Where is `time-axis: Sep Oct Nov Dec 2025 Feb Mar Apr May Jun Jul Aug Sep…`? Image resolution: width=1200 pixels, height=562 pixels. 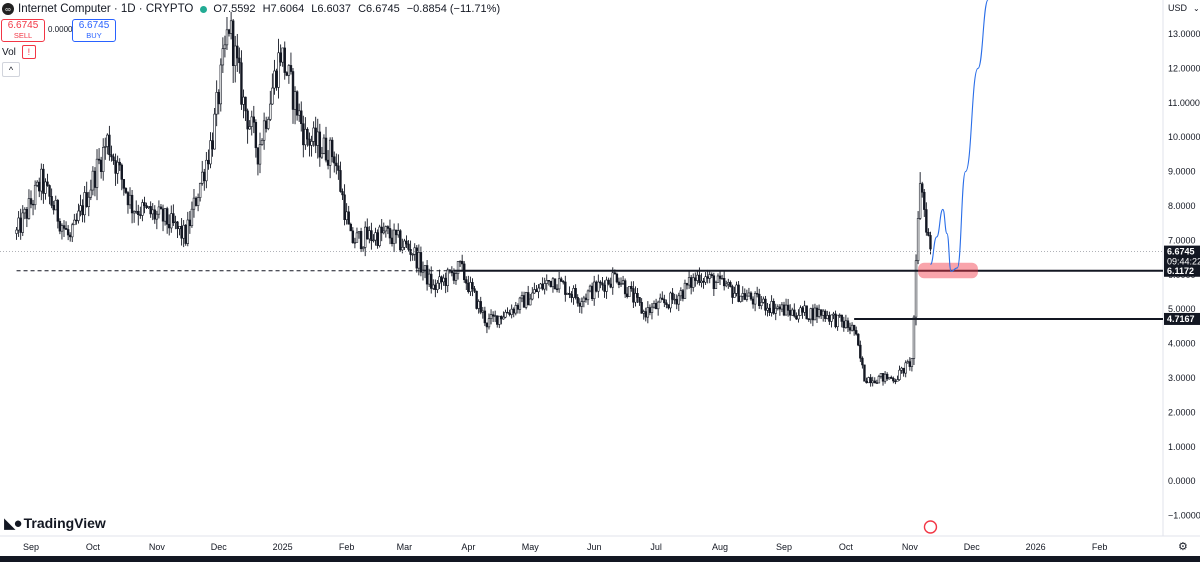 time-axis: Sep Oct Nov Dec 2025 Feb Mar Apr May Jun Jul Aug Sep… is located at coordinates (565, 536).